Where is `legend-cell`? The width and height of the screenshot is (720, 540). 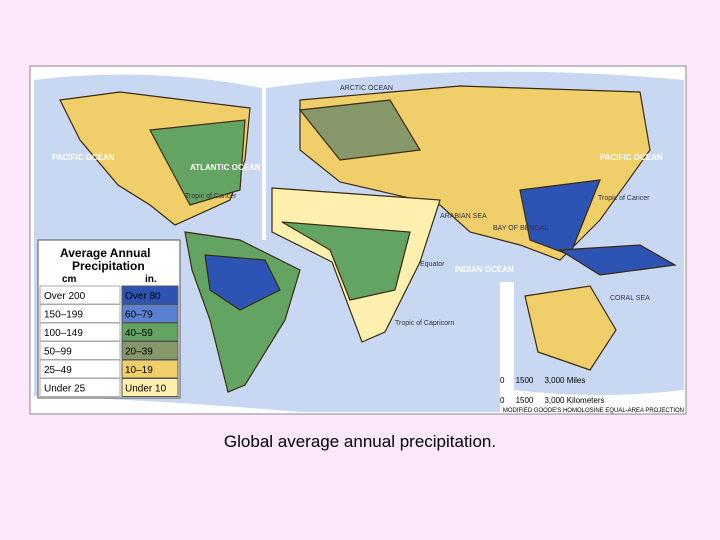
legend-cell is located at coordinates (80, 387).